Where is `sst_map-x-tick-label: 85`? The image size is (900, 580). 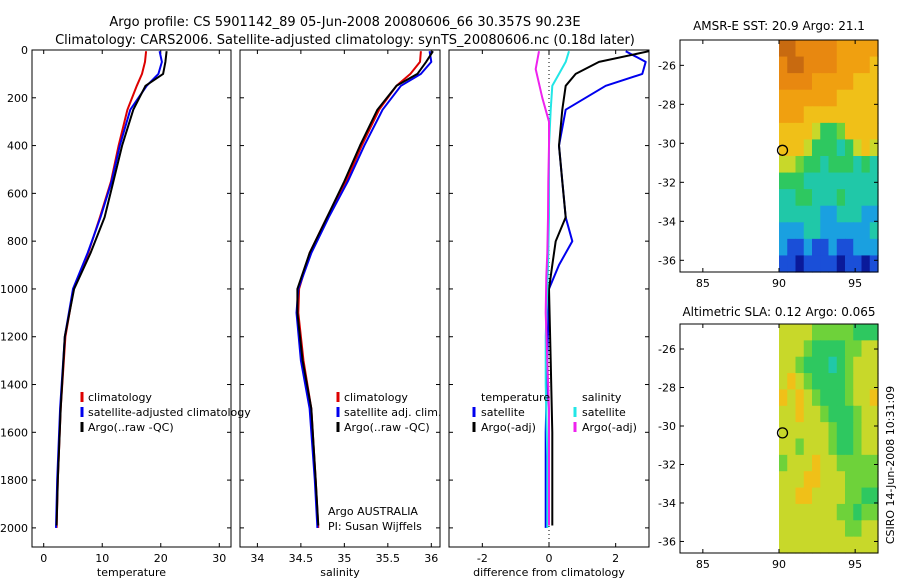 sst_map-x-tick-label: 85 is located at coordinates (703, 283).